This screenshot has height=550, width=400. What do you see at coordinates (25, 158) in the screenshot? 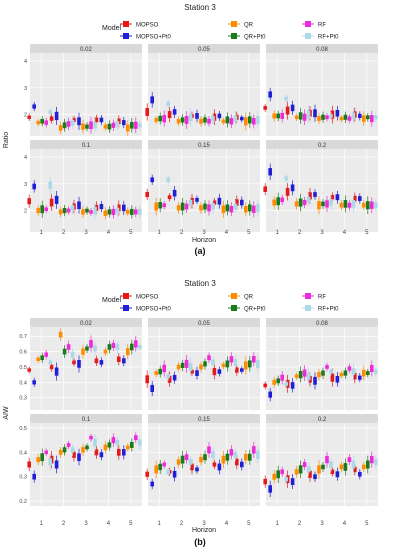
I see `y-tick-label-a: 4` at bounding box center [25, 158].